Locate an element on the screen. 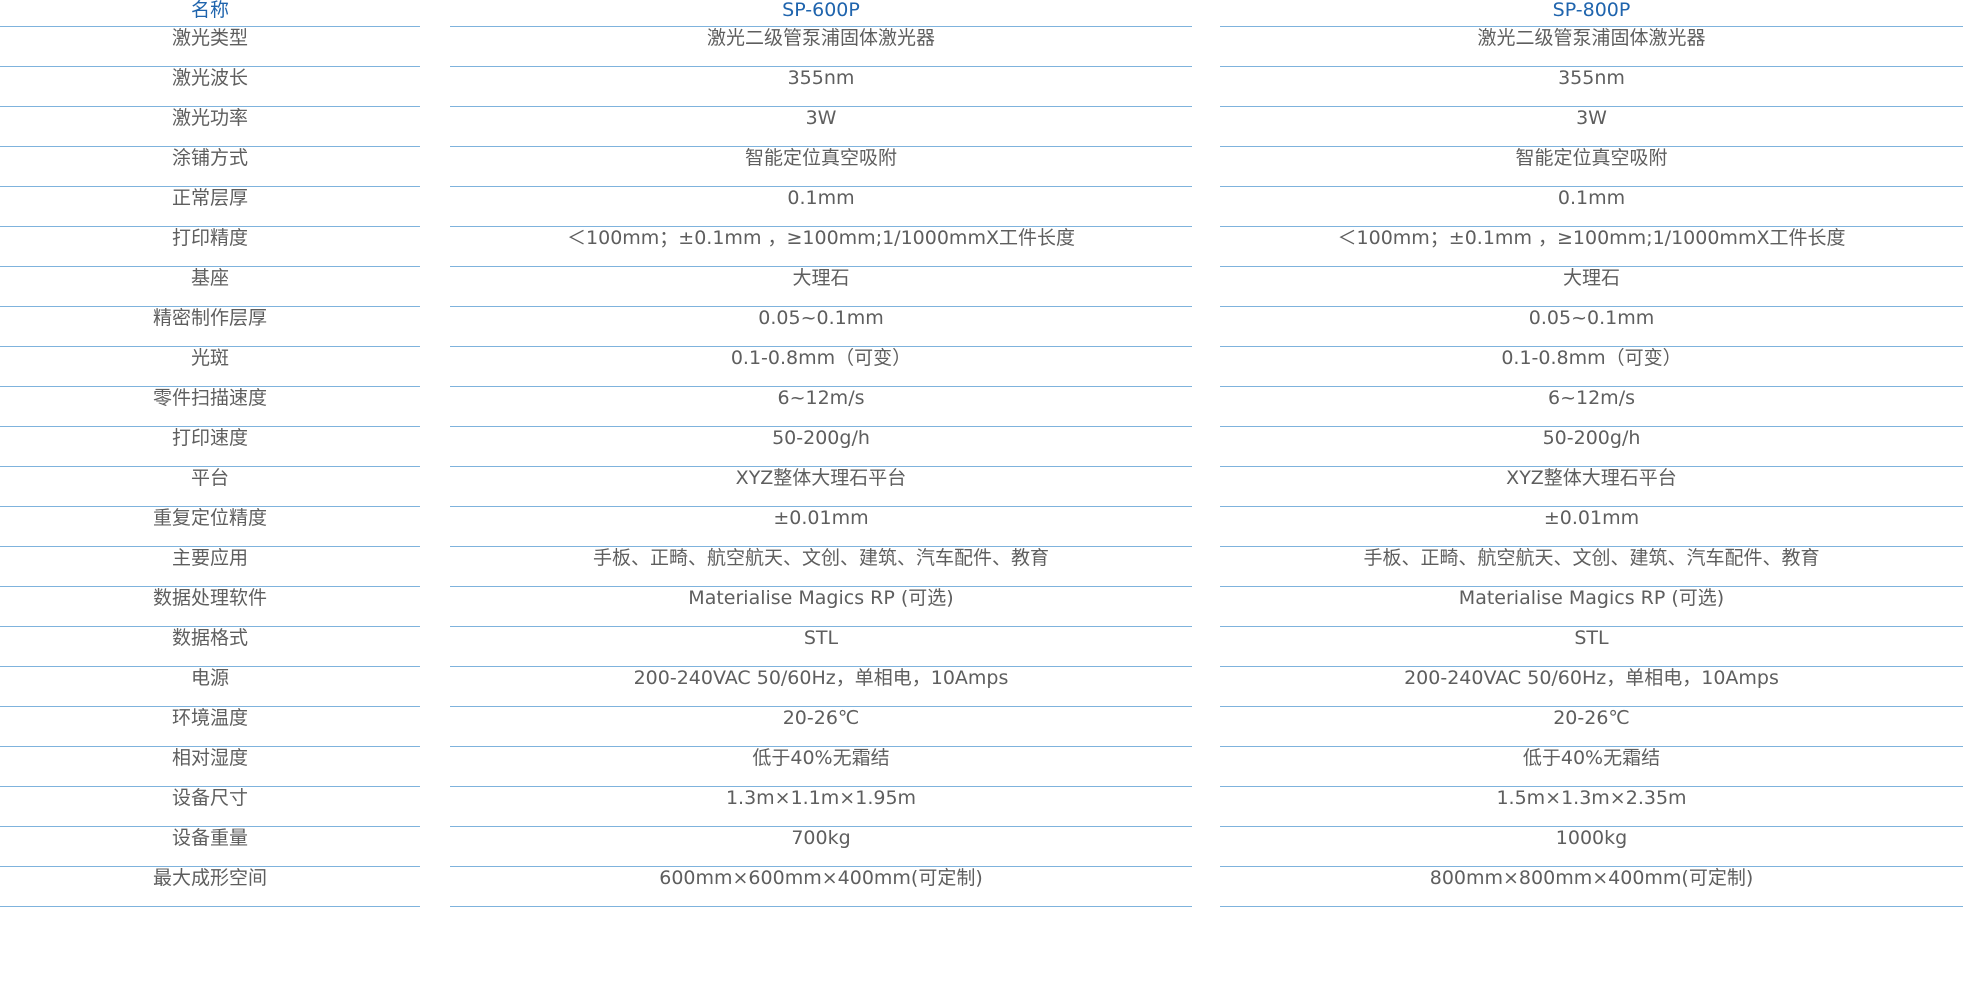  spec-label: 激光类型 is located at coordinates (210, 47).